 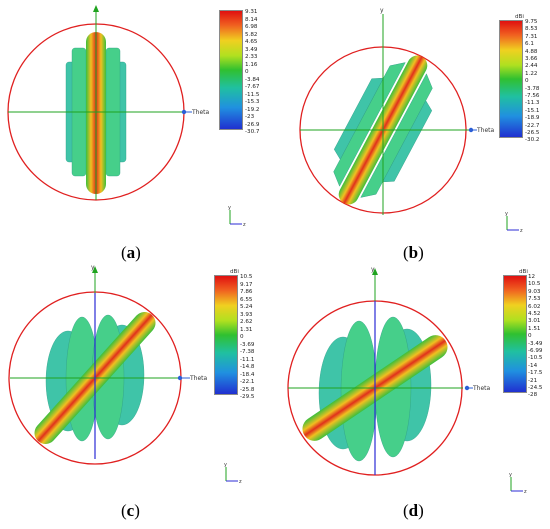 What do you see at coordinates (130, 510) in the screenshot?
I see `caption-c: (c)` at bounding box center [130, 510].